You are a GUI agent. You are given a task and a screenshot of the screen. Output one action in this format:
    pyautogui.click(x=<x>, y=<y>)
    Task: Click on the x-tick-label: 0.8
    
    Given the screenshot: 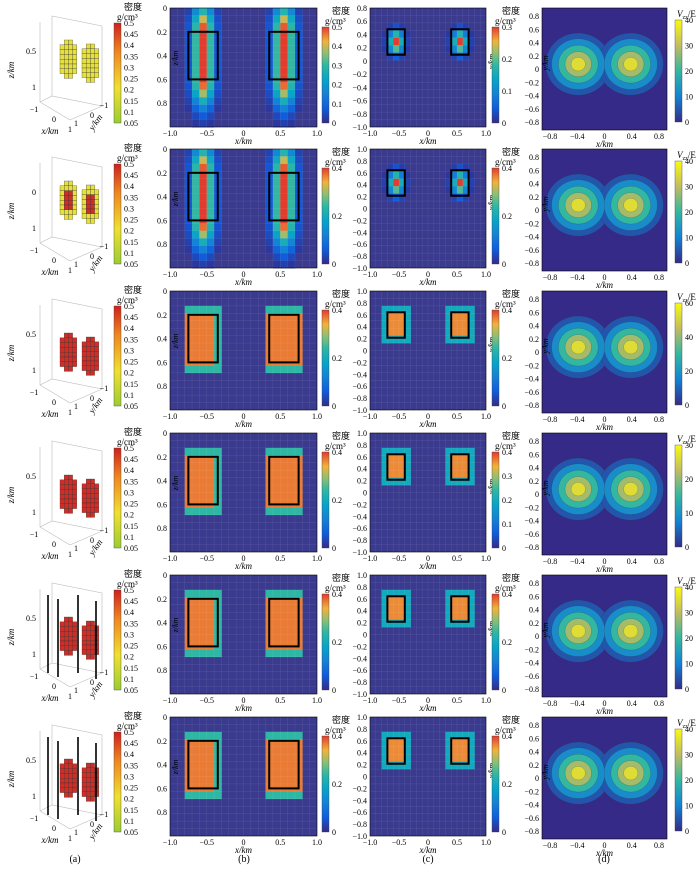 What is the action you would take?
    pyautogui.click(x=659, y=136)
    